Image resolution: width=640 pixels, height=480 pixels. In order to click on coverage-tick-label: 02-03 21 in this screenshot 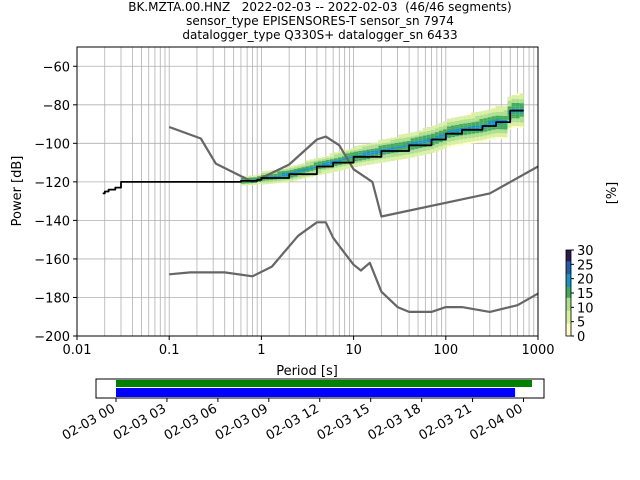, I will do `click(445, 422)`.